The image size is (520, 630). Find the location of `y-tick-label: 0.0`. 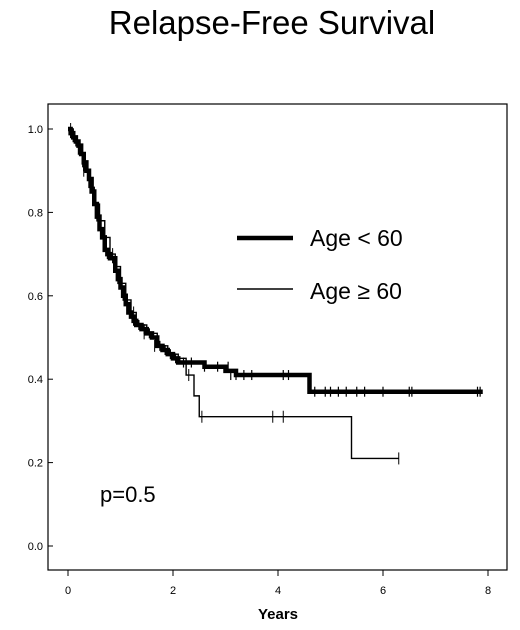

y-tick-label: 0.0 is located at coordinates (35, 547).